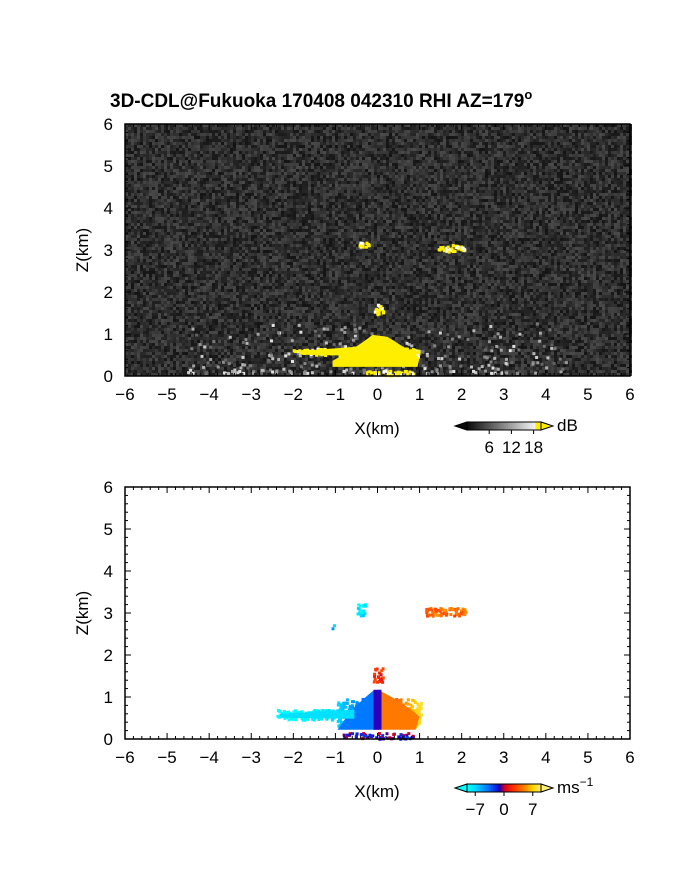  What do you see at coordinates (523, 797) in the screenshot?
I see `velocity-colorbar: −7 0 7 ms−1` at bounding box center [523, 797].